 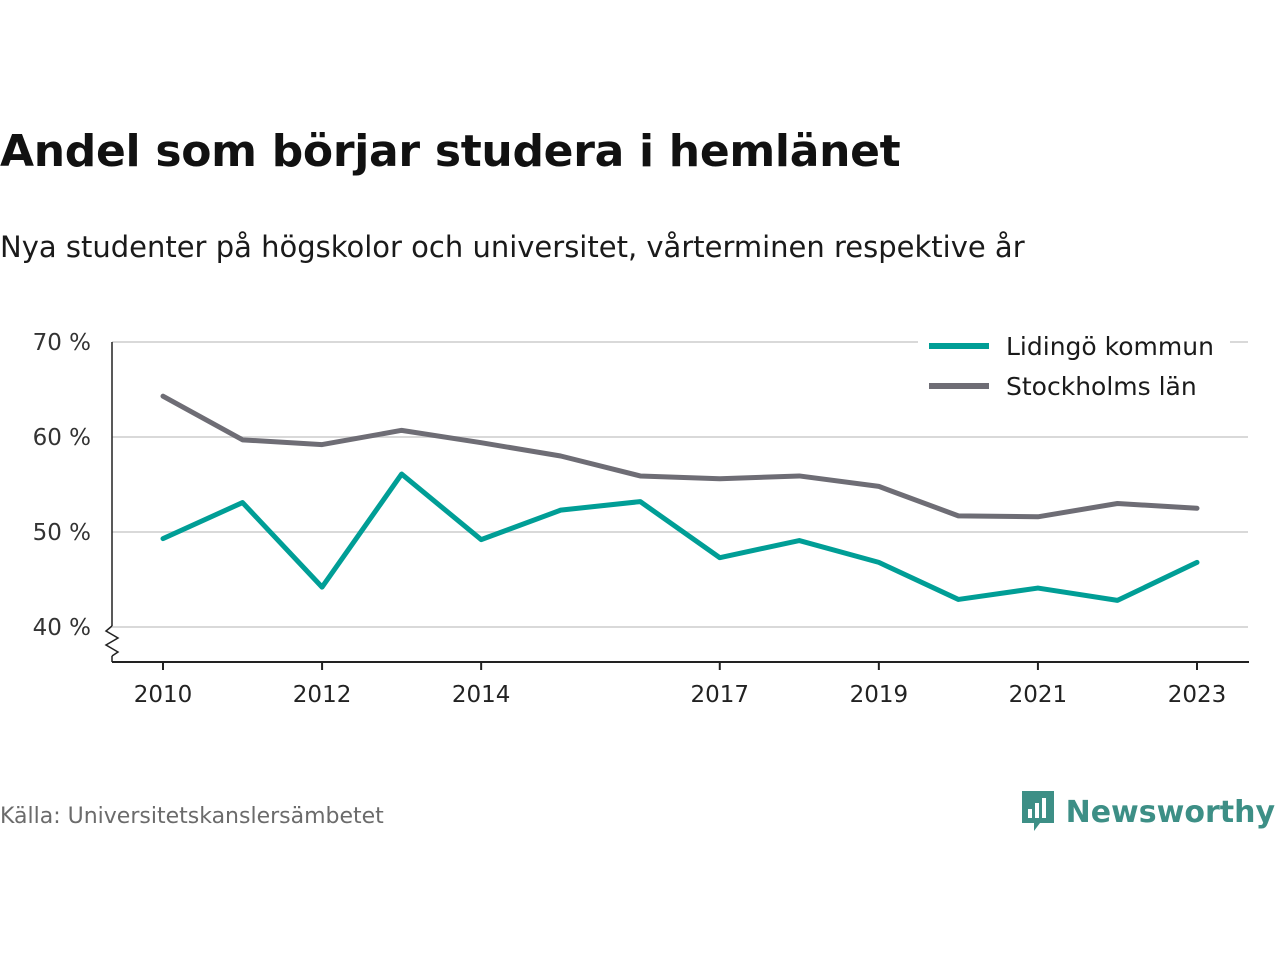 I want to click on newsworthy-logo-icon, so click(x=1037, y=811).